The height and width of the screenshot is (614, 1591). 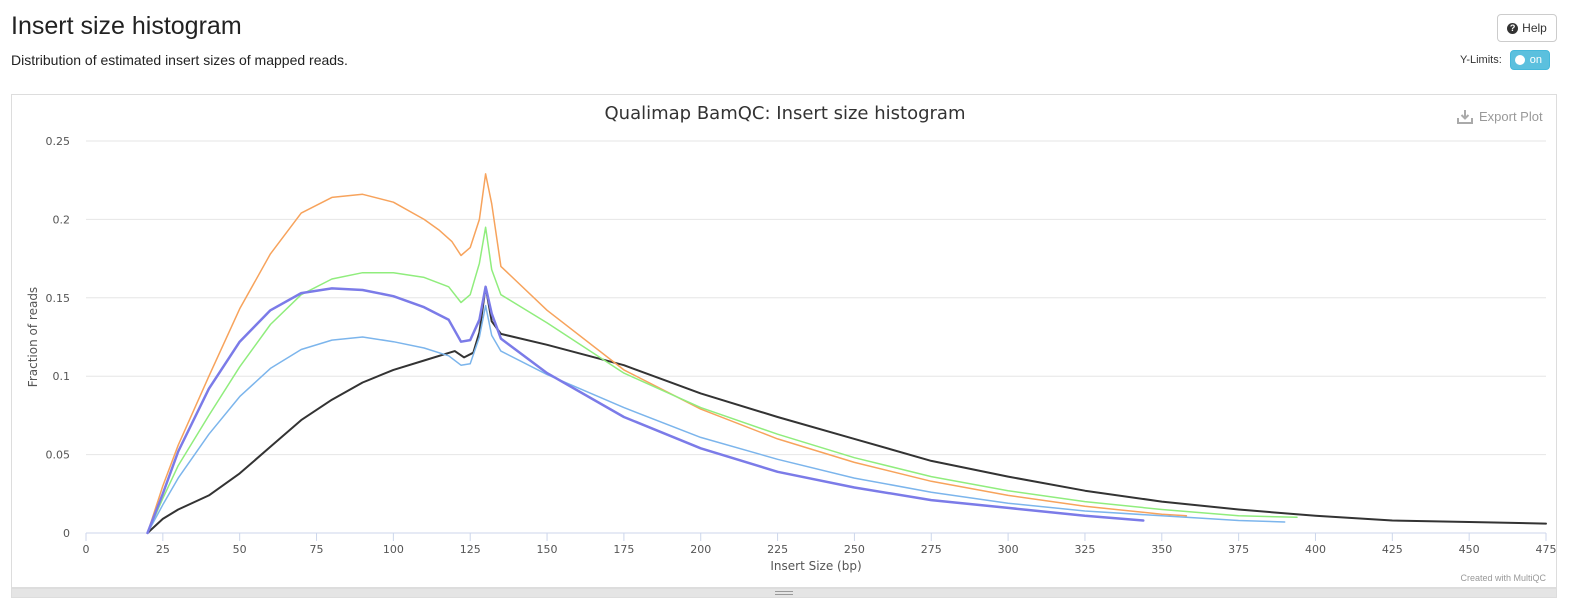 I want to click on x-tick-label: 100, so click(x=393, y=549).